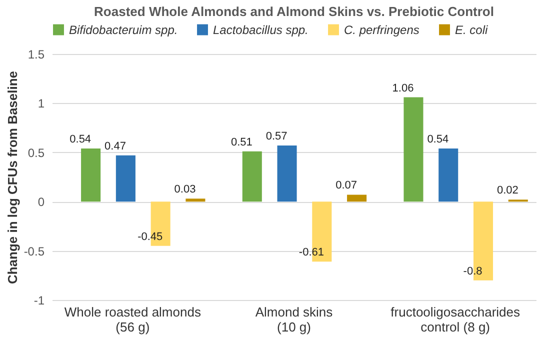  I want to click on y-tick-label: 1.5, so click(36, 55).